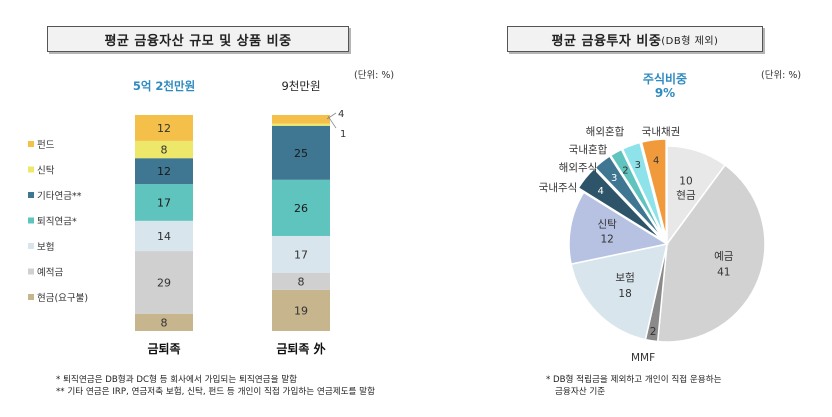 The image size is (832, 417). Describe the element at coordinates (665, 79) in the screenshot. I see `stock-share-label: 주식비중` at that location.